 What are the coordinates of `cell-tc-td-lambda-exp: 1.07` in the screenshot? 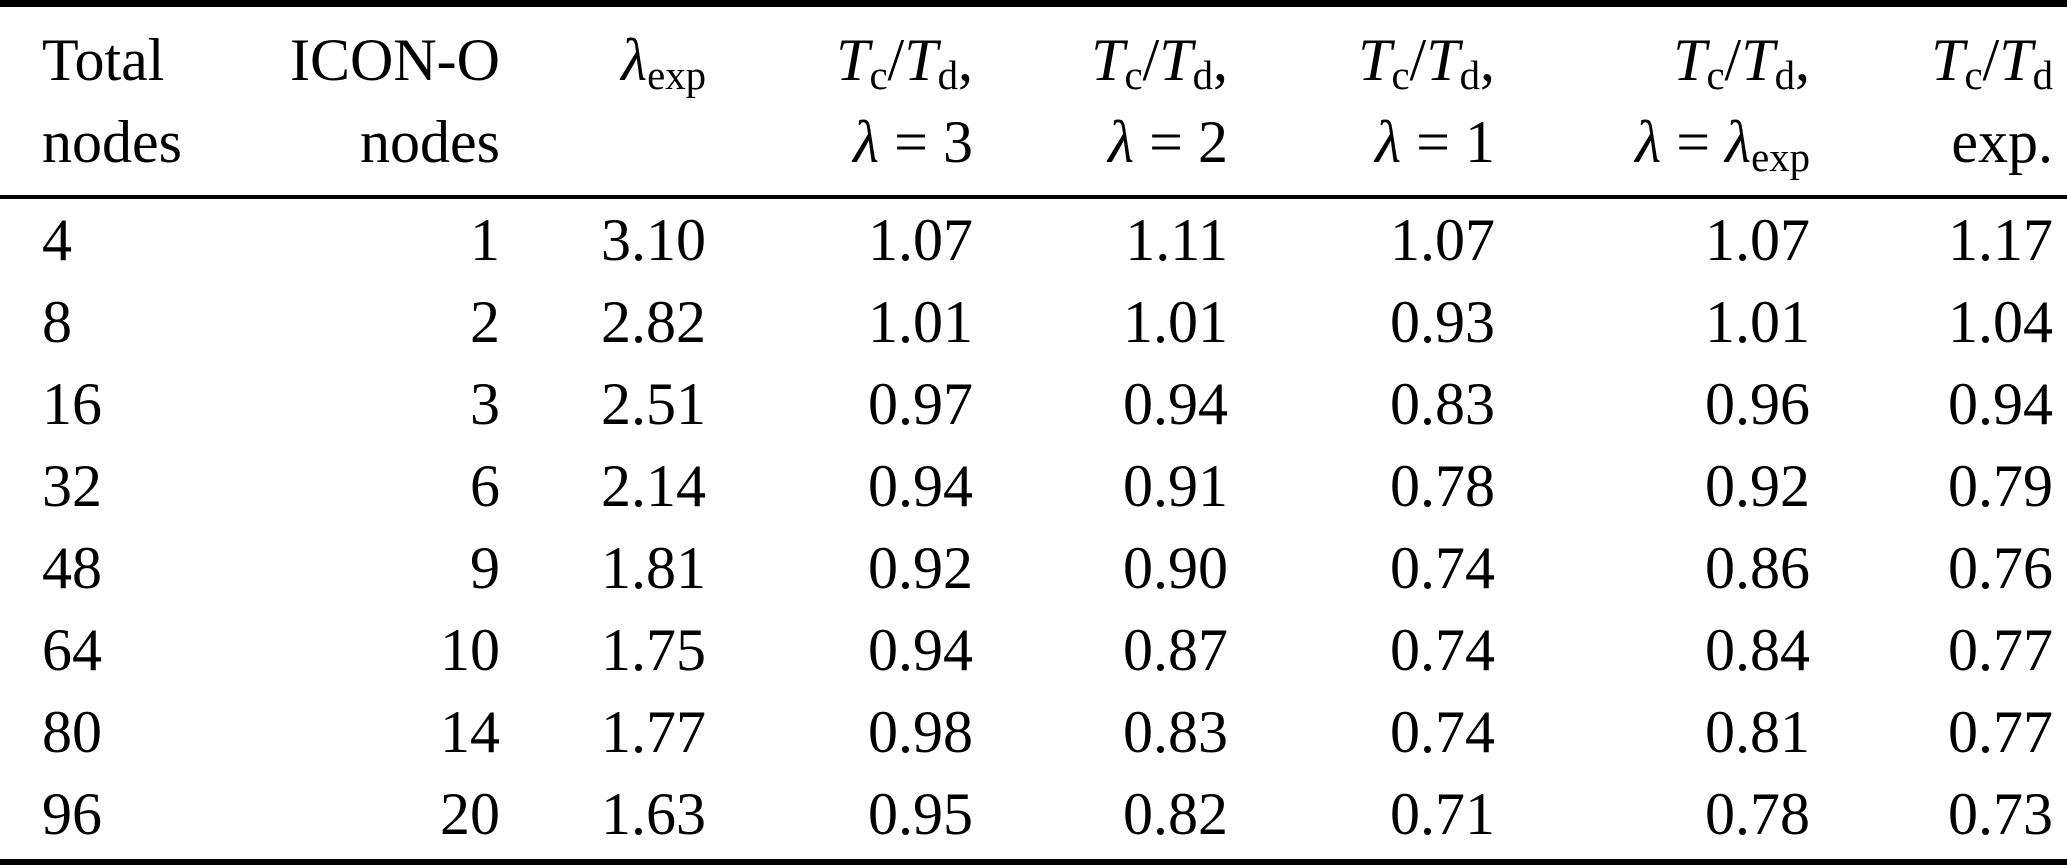 It's located at (1757, 239).